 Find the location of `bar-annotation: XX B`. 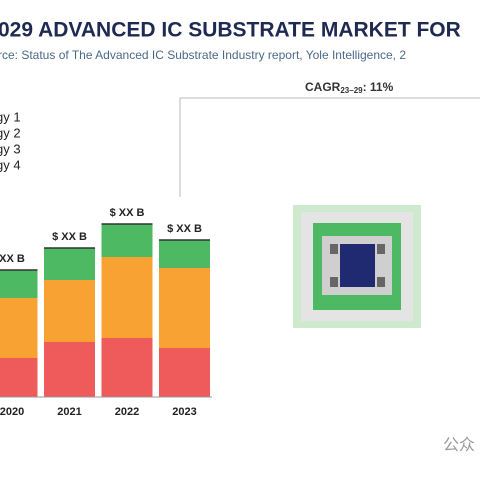

bar-annotation: XX B is located at coordinates (12, 259).